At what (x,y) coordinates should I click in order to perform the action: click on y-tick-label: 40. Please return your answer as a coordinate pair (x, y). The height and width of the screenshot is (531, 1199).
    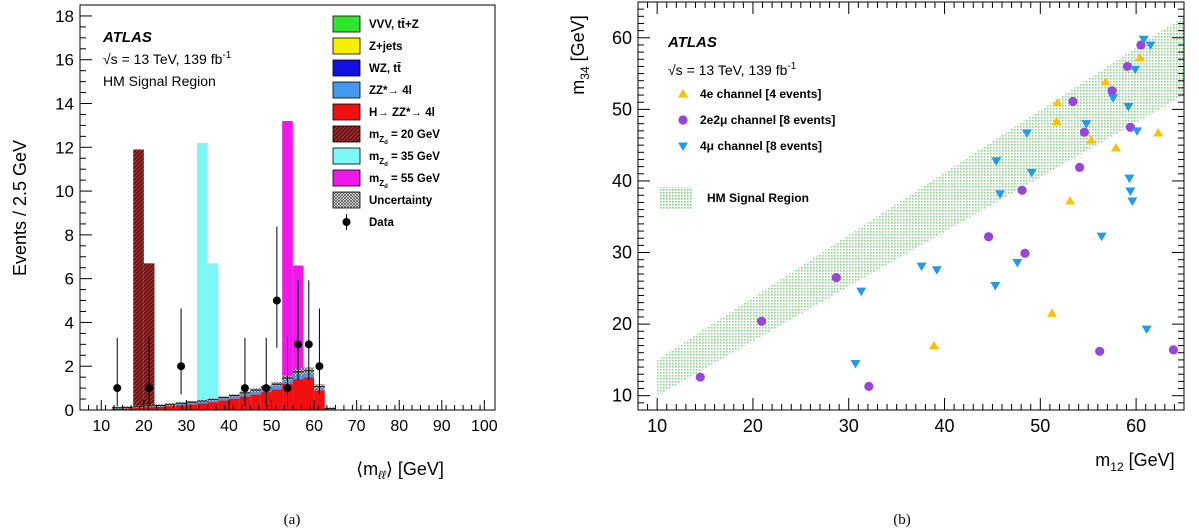
    Looking at the image, I should click on (622, 181).